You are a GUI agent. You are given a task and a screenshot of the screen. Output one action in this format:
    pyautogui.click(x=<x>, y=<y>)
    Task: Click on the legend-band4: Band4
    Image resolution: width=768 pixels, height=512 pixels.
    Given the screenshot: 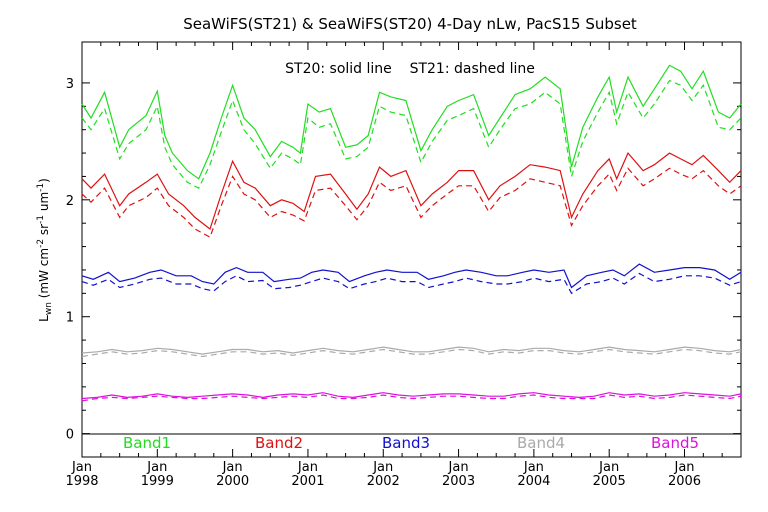 What is the action you would take?
    pyautogui.click(x=541, y=443)
    